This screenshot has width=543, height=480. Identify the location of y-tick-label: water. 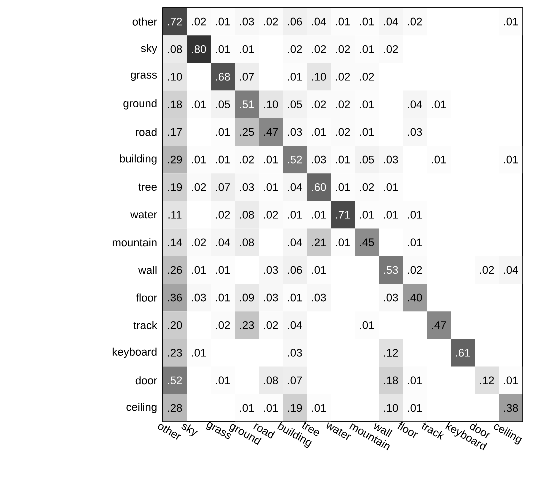
(144, 215).